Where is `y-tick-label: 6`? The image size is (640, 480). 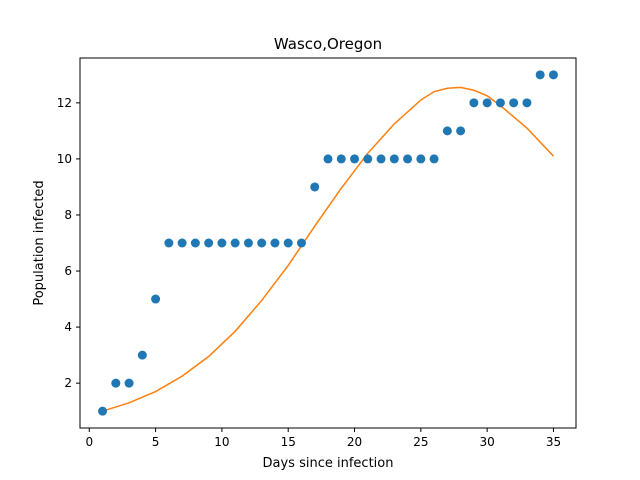
y-tick-label: 6 is located at coordinates (68, 271).